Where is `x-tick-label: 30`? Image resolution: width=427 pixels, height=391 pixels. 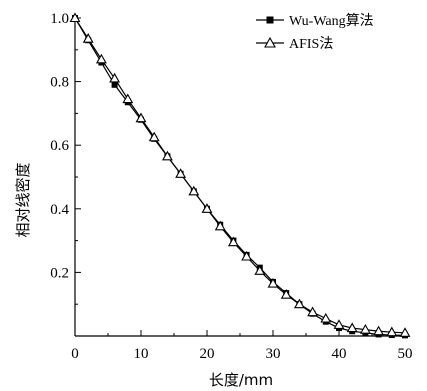
x-tick-label: 30 is located at coordinates (273, 354).